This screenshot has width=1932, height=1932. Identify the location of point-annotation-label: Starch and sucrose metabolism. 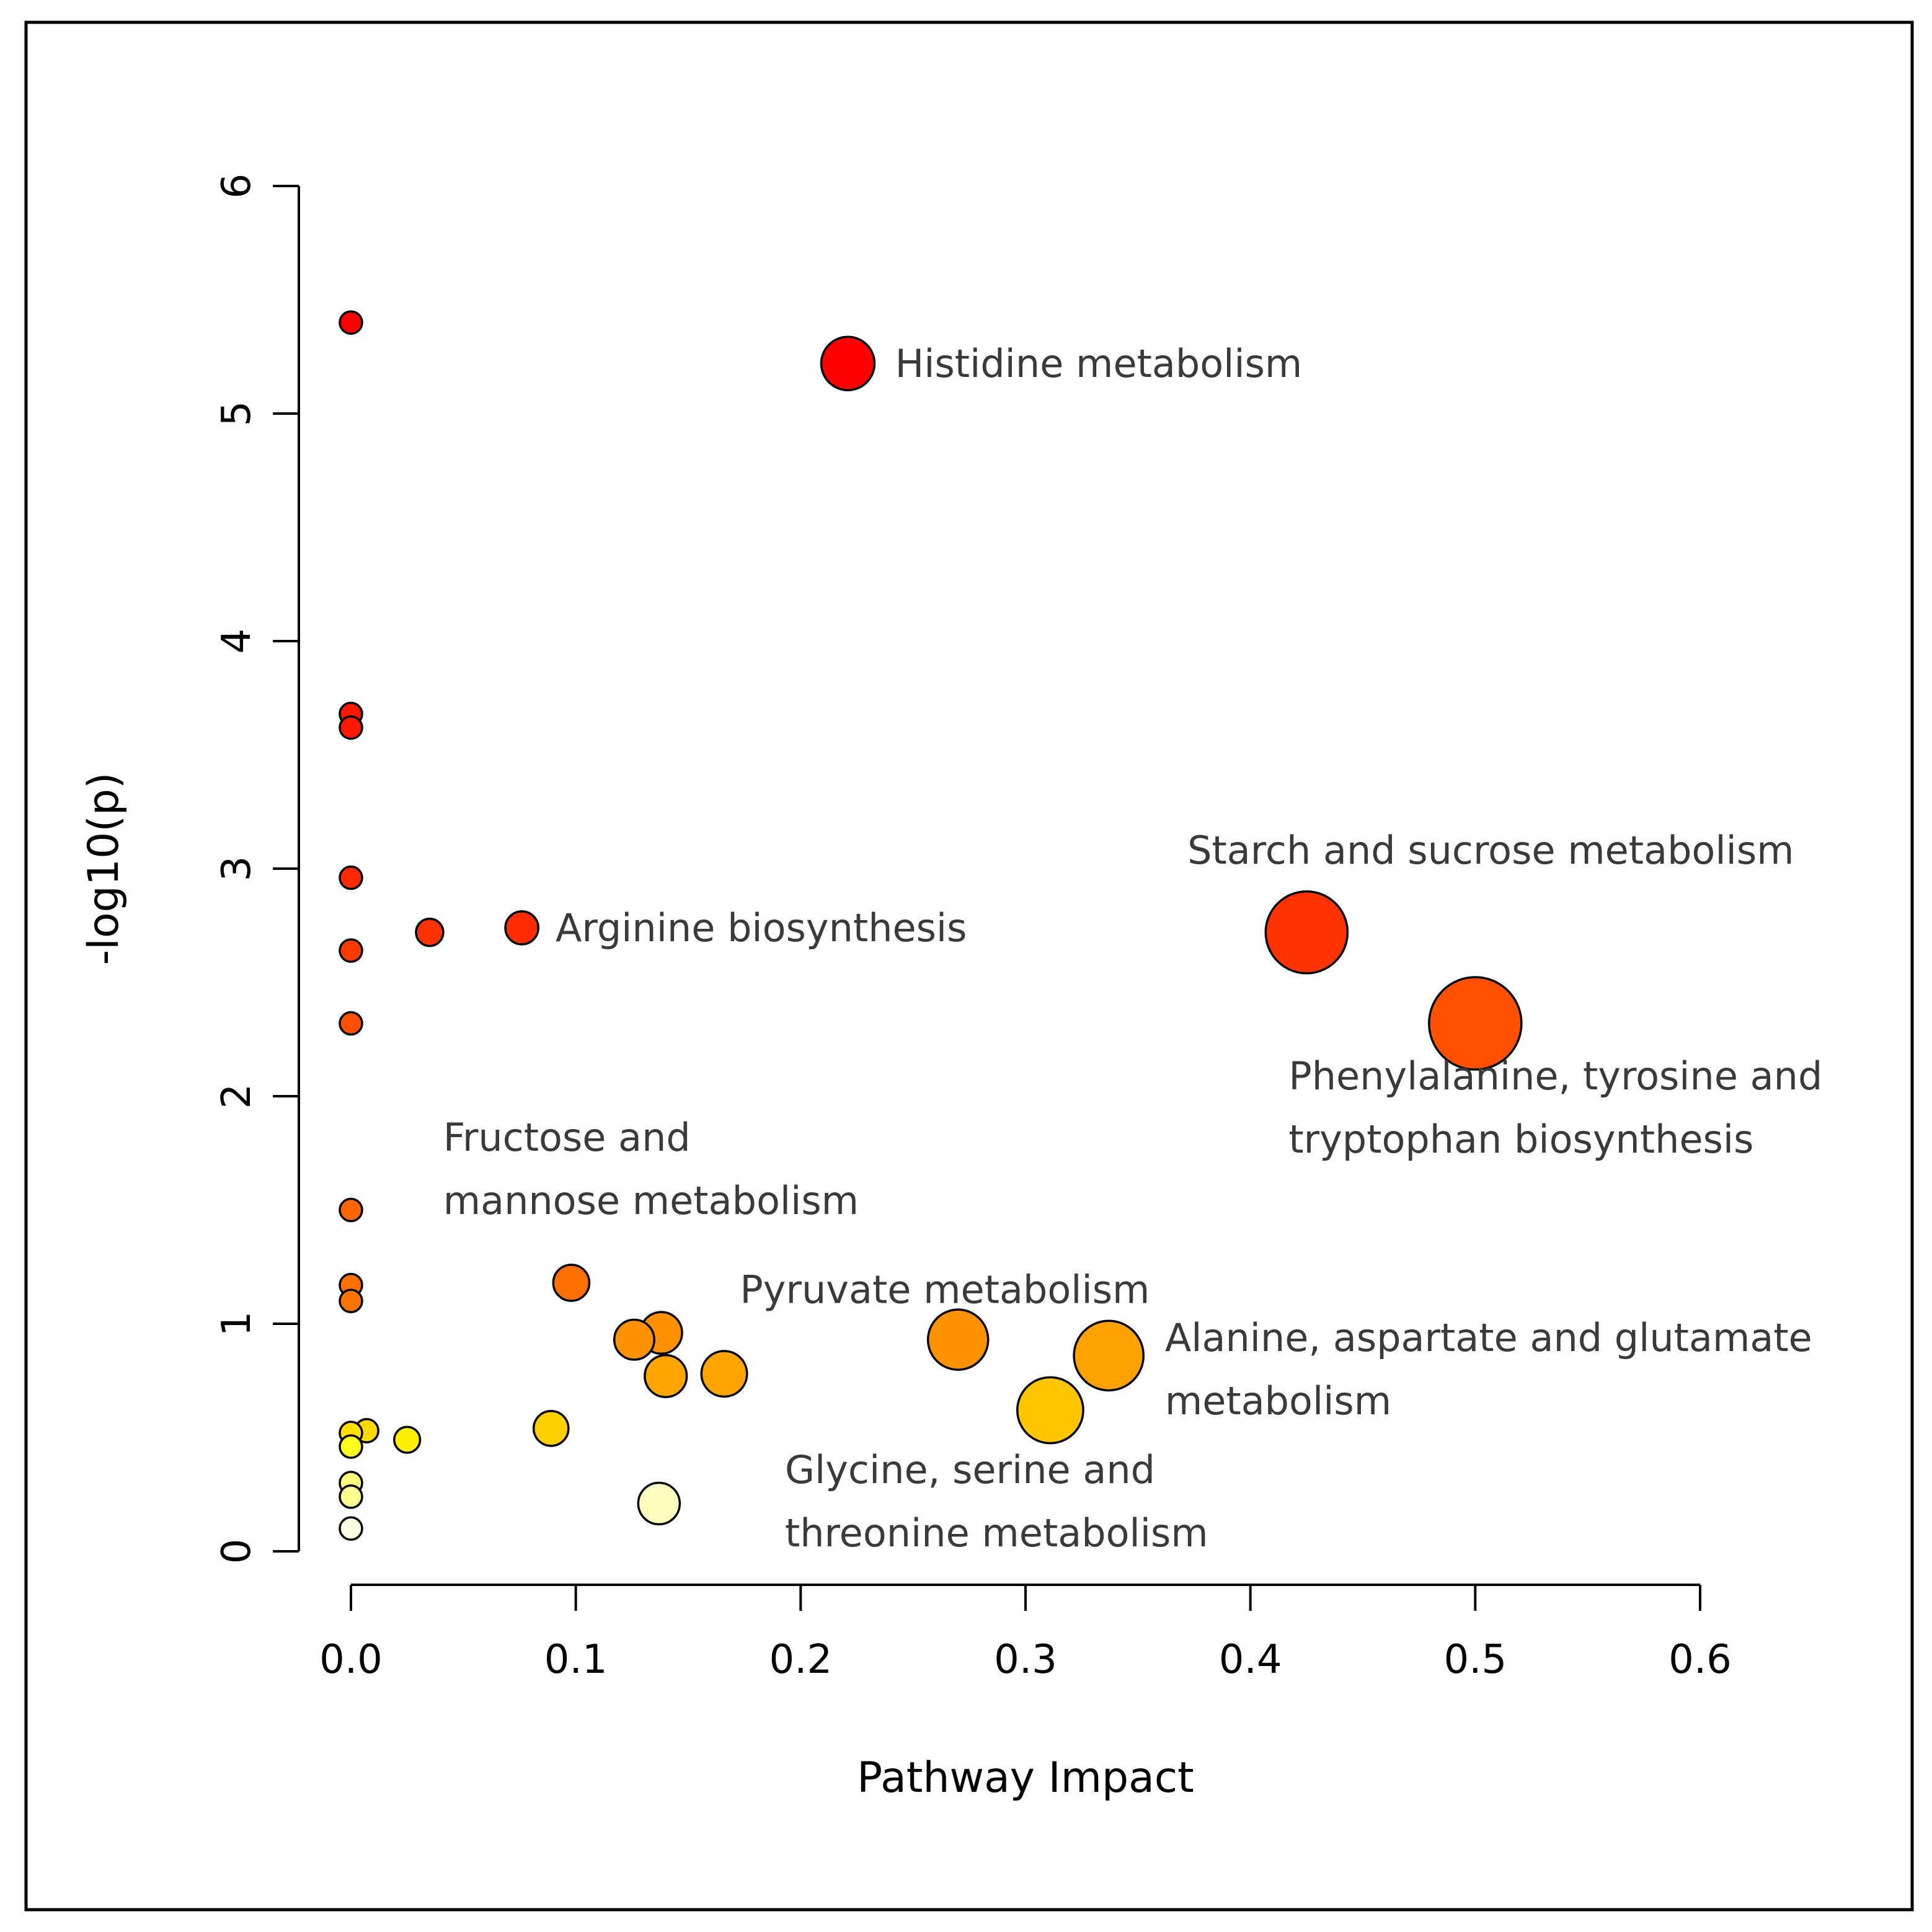
(1490, 850).